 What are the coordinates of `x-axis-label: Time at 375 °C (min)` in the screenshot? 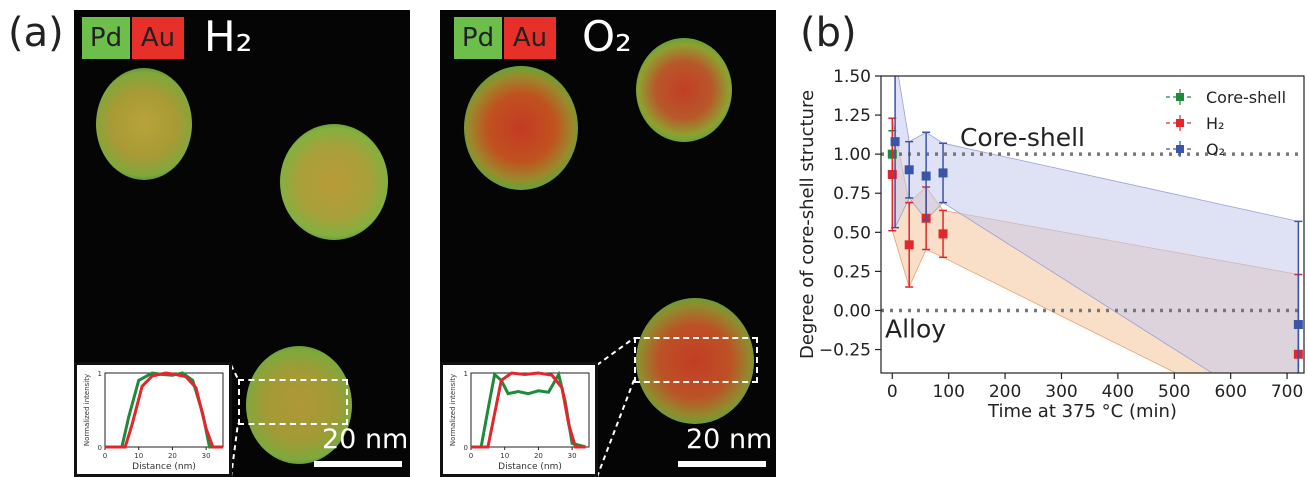 It's located at (1082, 411).